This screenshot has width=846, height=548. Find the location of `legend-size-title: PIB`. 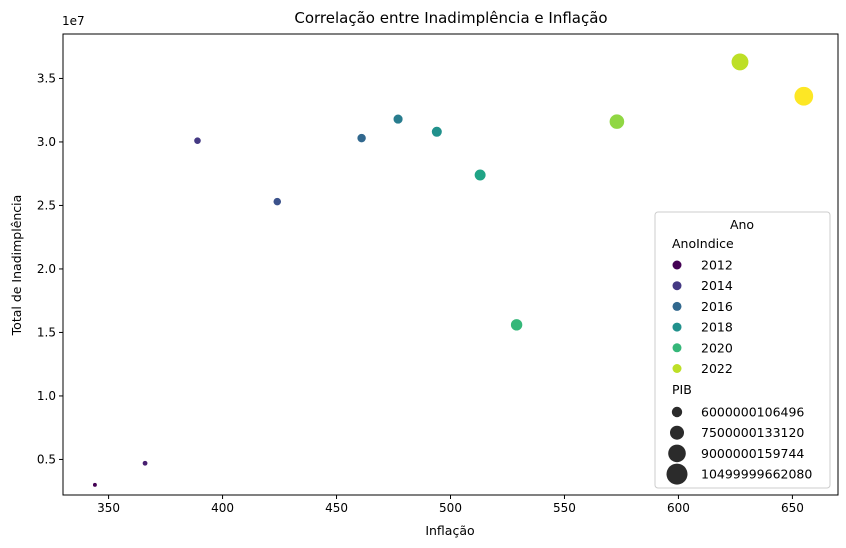

legend-size-title: PIB is located at coordinates (682, 389).